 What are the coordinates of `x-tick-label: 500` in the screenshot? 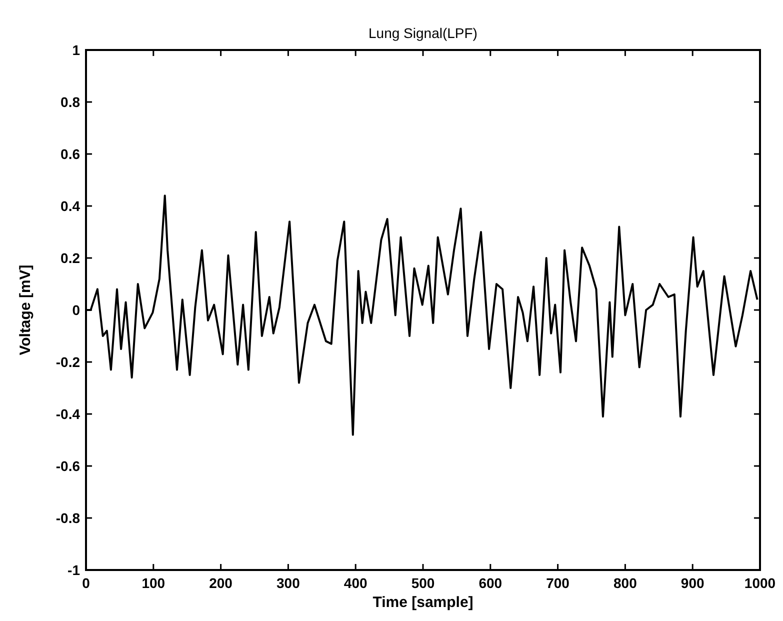 It's located at (423, 583).